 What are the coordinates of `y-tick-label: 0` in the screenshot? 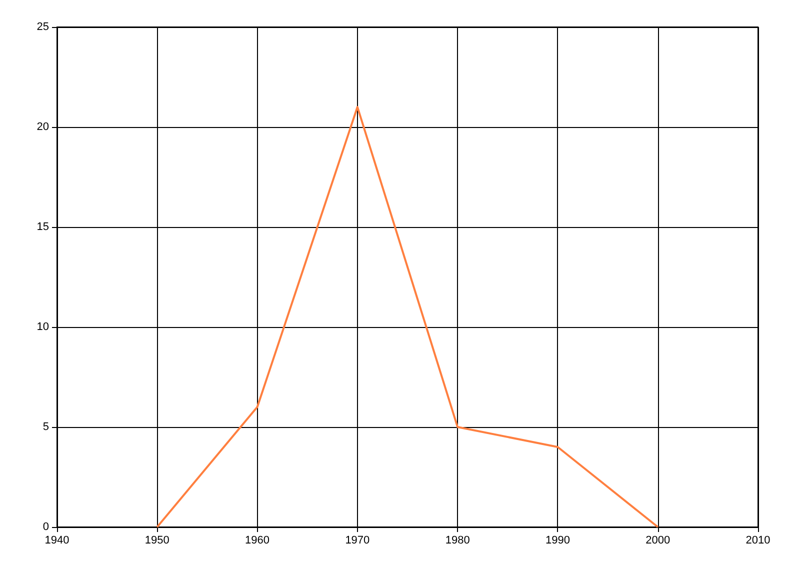 It's located at (45, 527).